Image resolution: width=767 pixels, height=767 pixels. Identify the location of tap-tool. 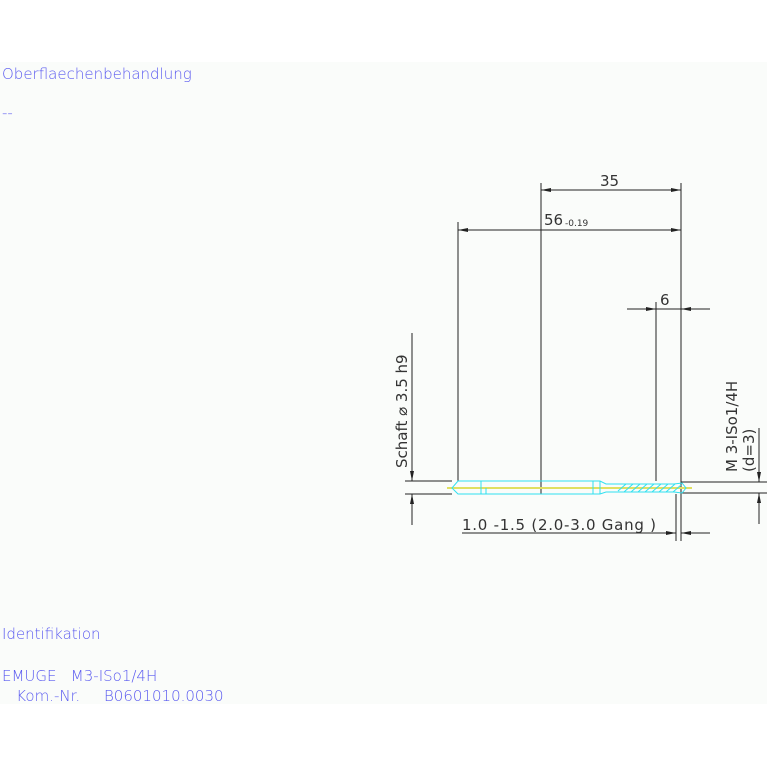
(569, 487).